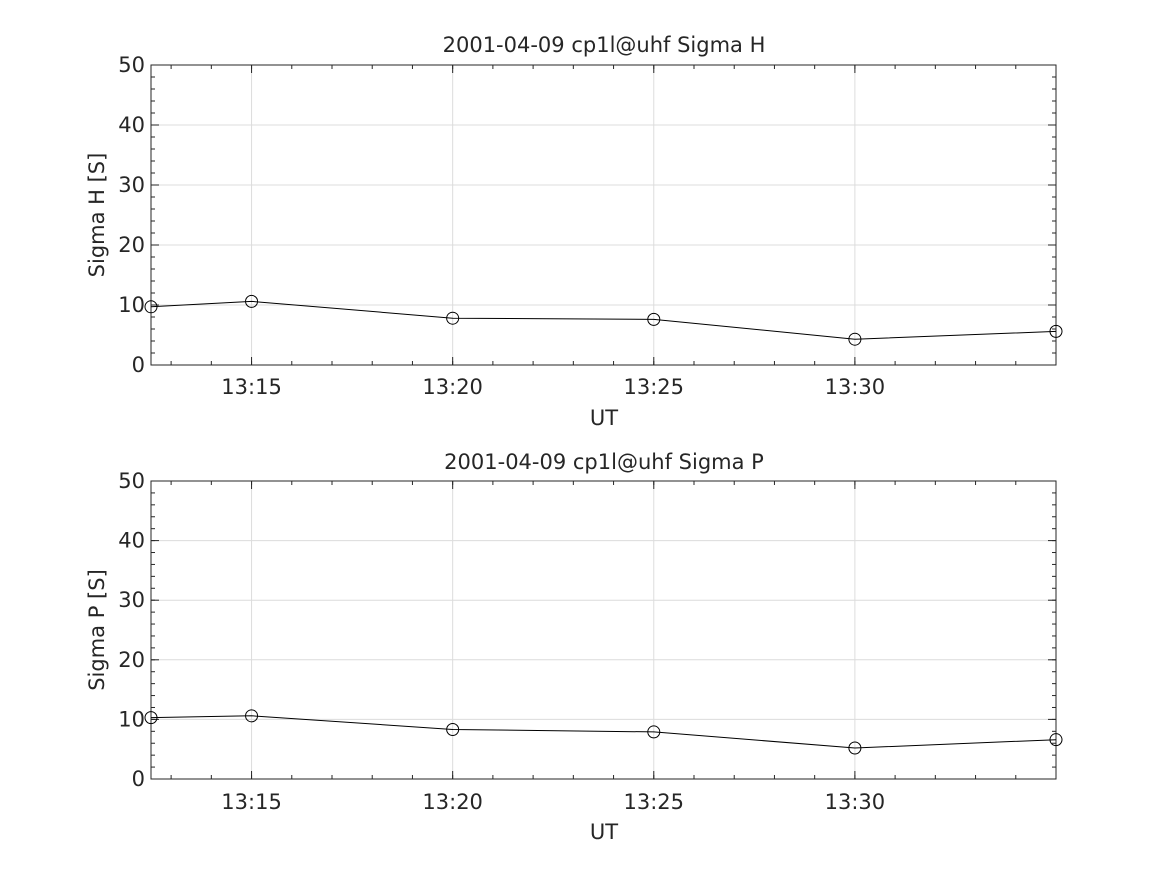  I want to click on sigma-p-y-tick-label: 10, so click(131, 719).